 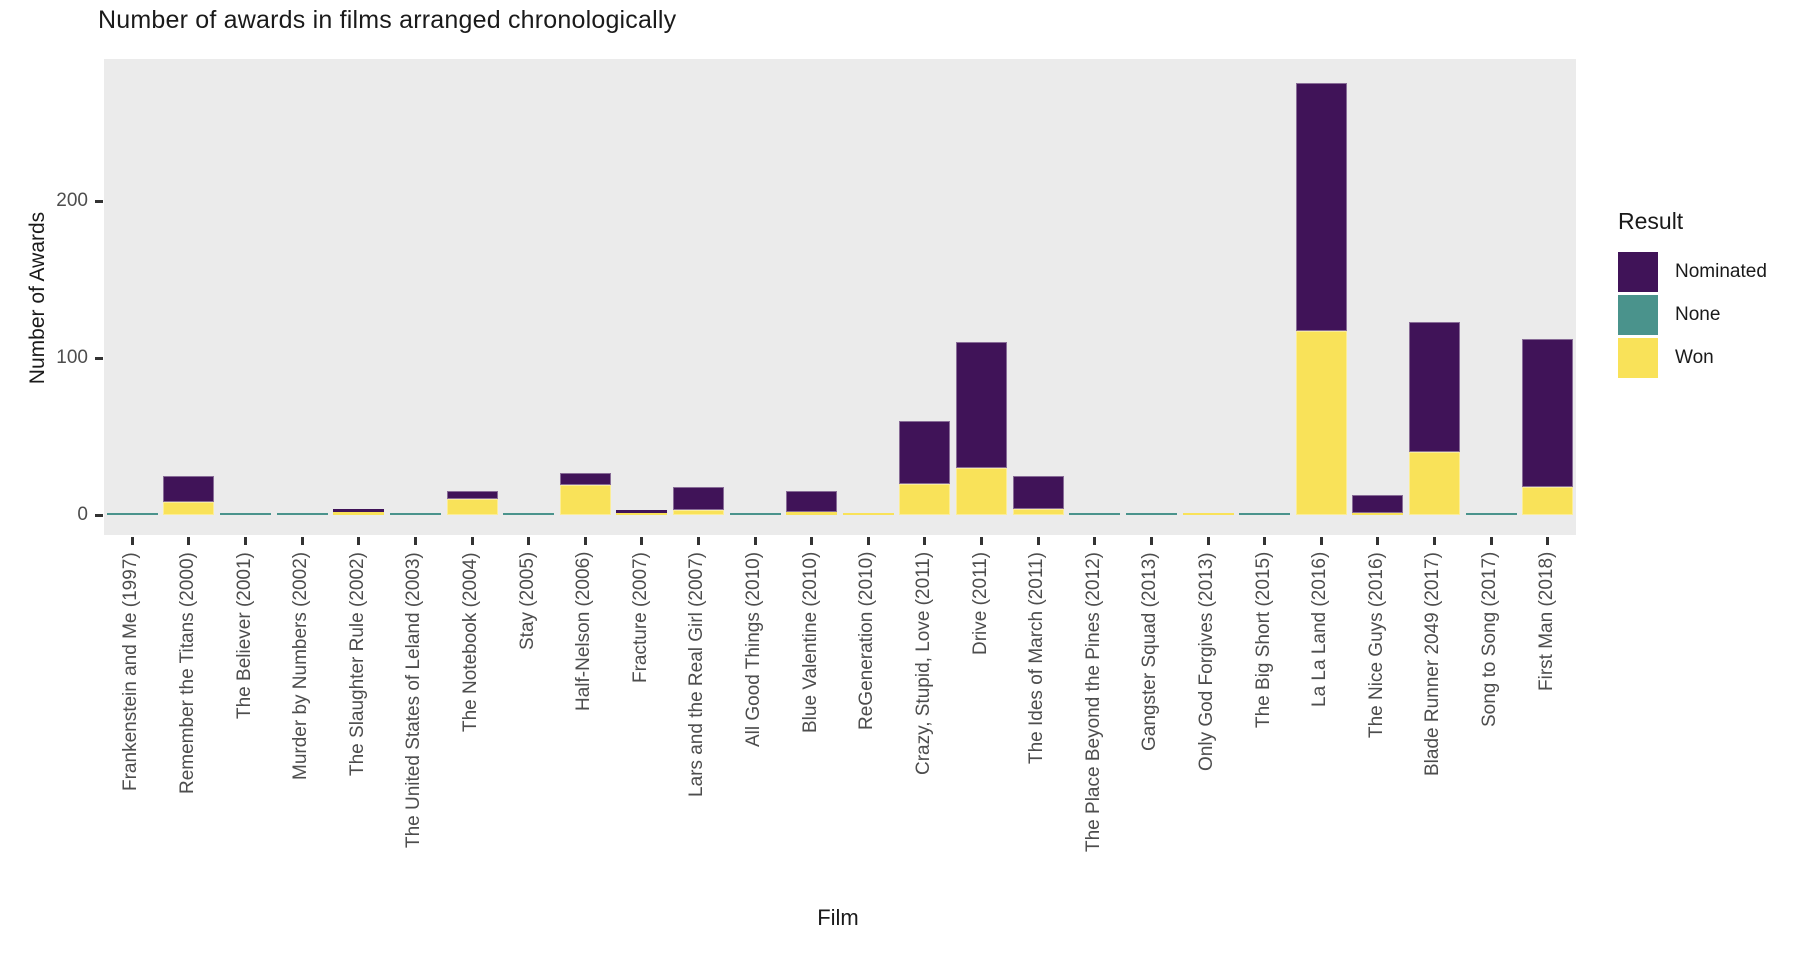 I want to click on x-tick-label: Blue Valentine (2010), so click(x=810, y=643).